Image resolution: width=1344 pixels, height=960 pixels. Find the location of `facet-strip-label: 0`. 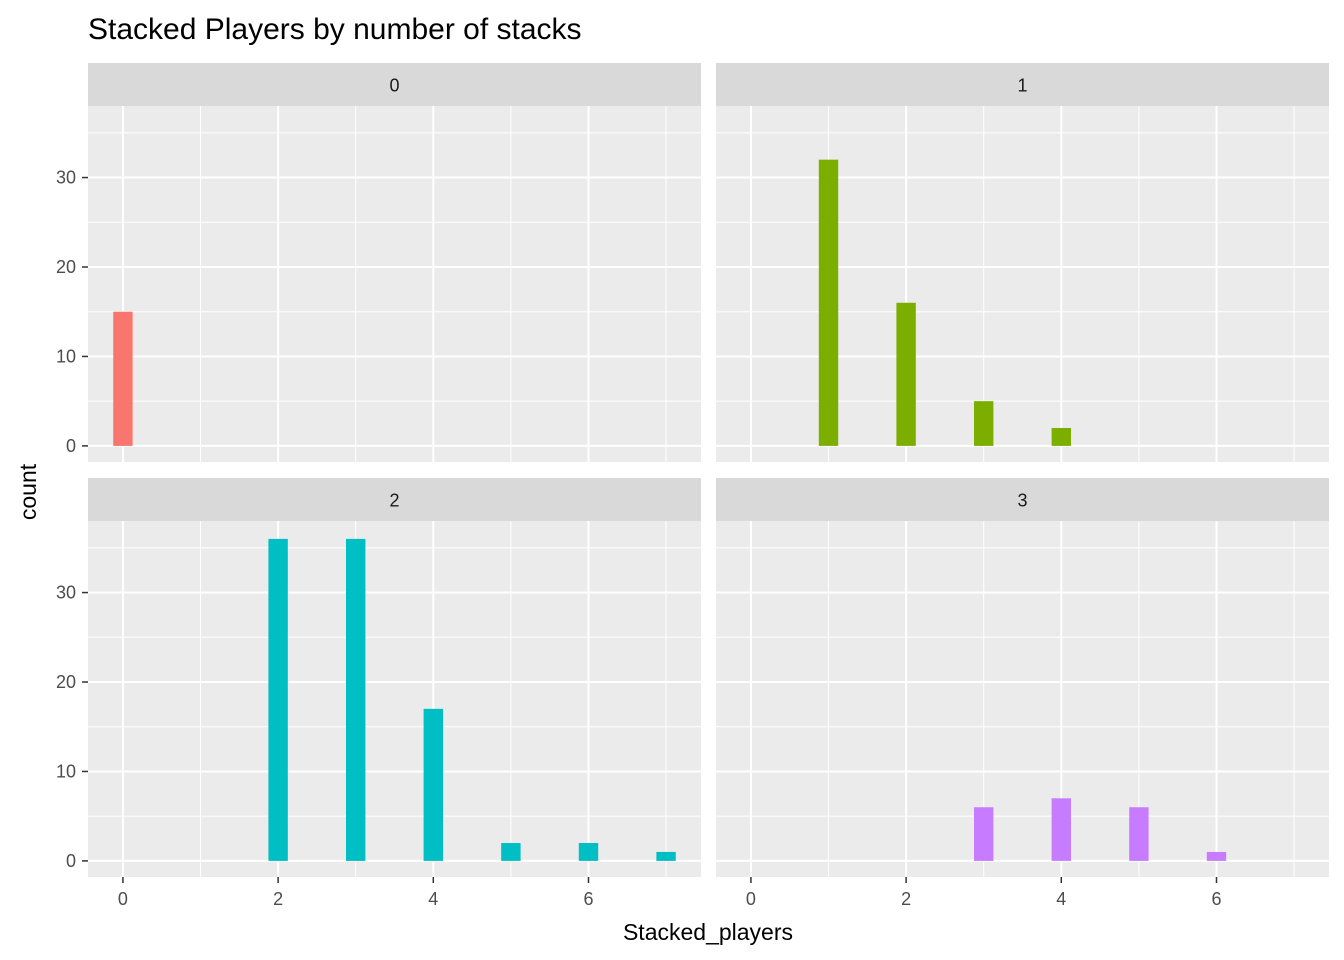

facet-strip-label: 0 is located at coordinates (394, 86).